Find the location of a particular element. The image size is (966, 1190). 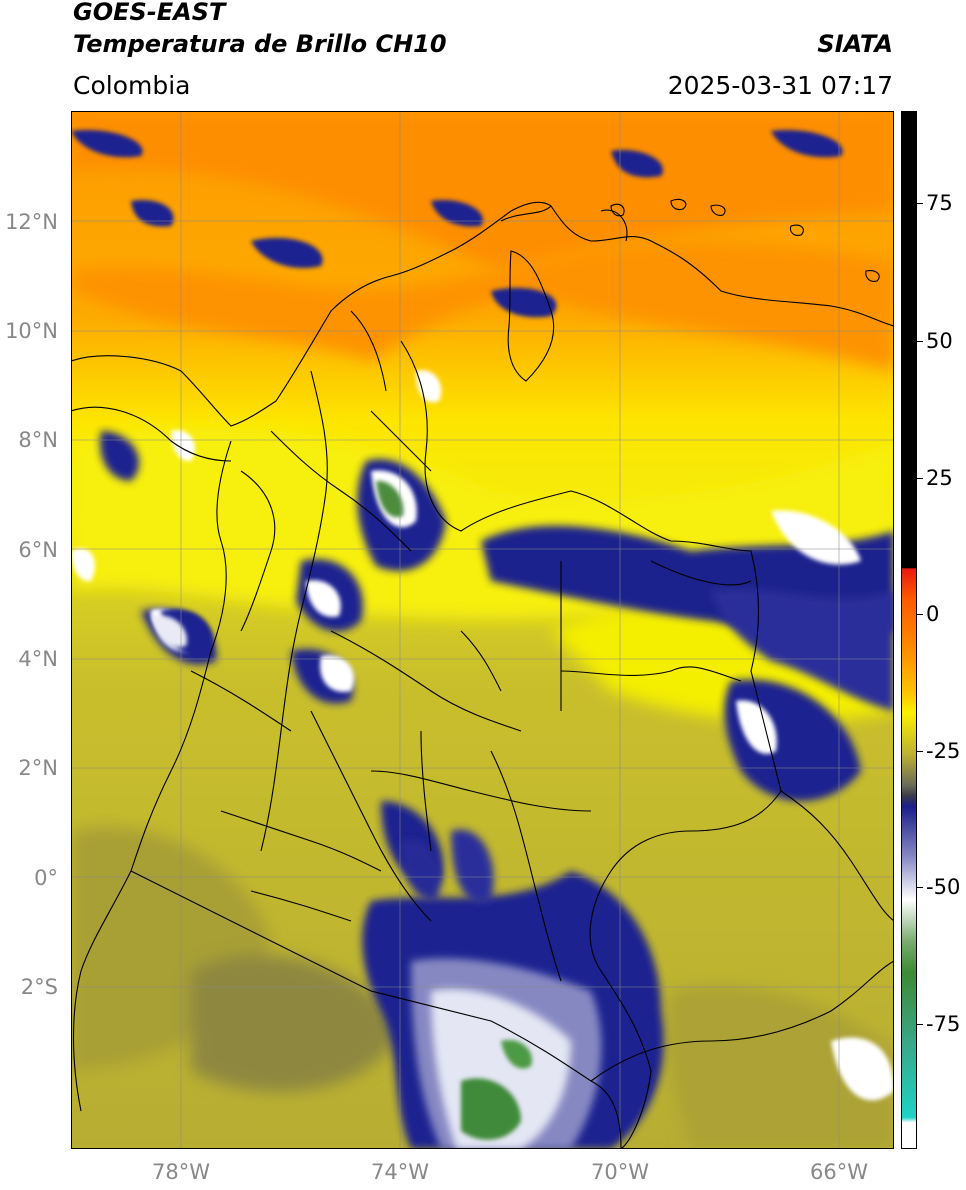

colorbar-label-75: 75 is located at coordinates (939, 203).